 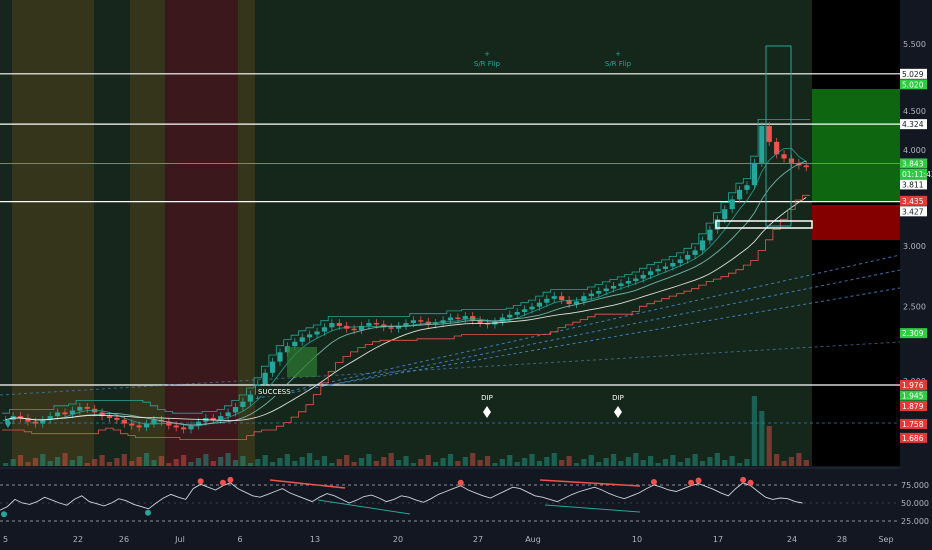 What do you see at coordinates (377, 497) in the screenshot?
I see `rsi-markers` at bounding box center [377, 497].